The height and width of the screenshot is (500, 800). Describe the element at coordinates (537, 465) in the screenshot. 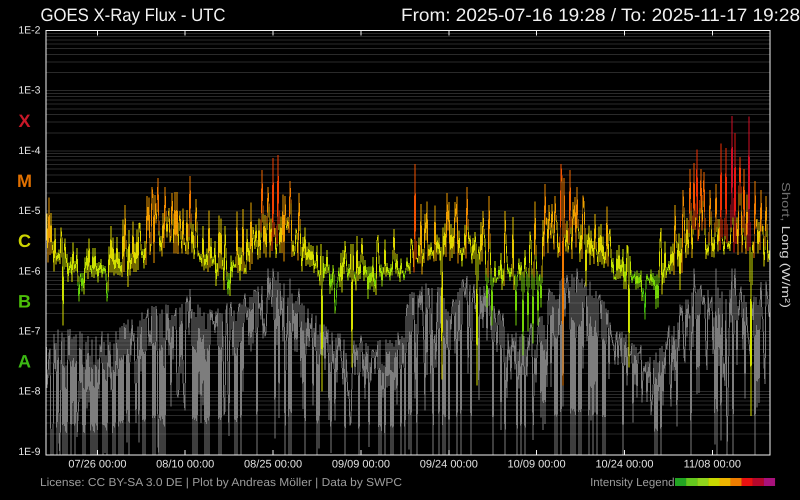

I see `svg-text: 10/09 00:00` at that location.